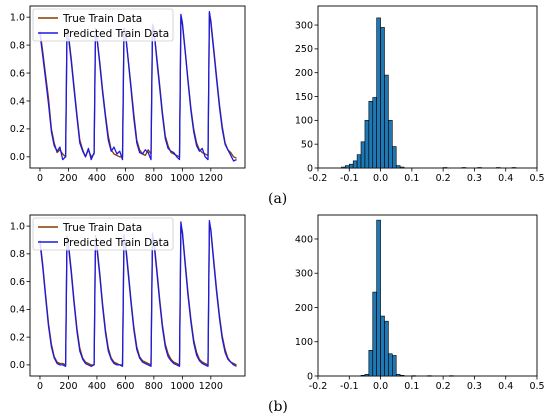 This screenshot has height=419, width=550. I want to click on panel-label-b: (b), so click(278, 407).